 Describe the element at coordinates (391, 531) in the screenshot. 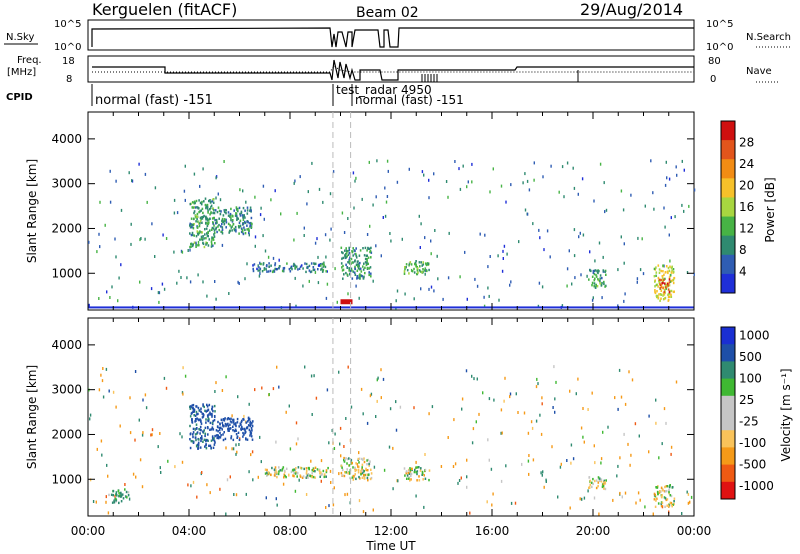

I see `x-tick-label: 12:00` at that location.